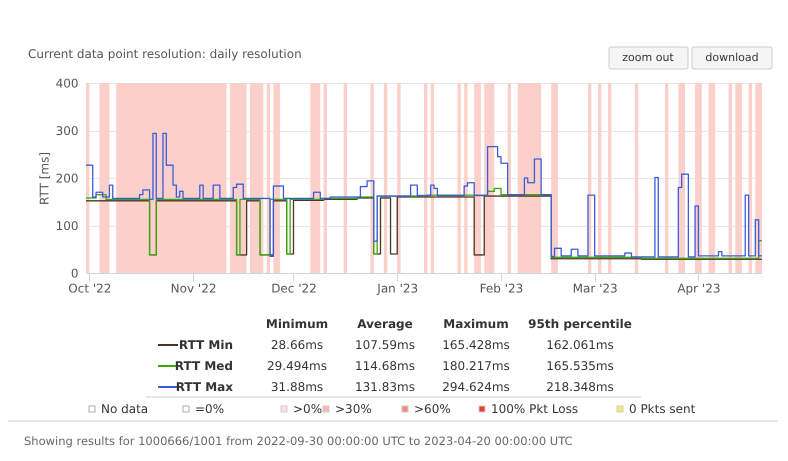 The image size is (788, 461). What do you see at coordinates (385, 387) in the screenshot?
I see `text: 131.83ms` at bounding box center [385, 387].